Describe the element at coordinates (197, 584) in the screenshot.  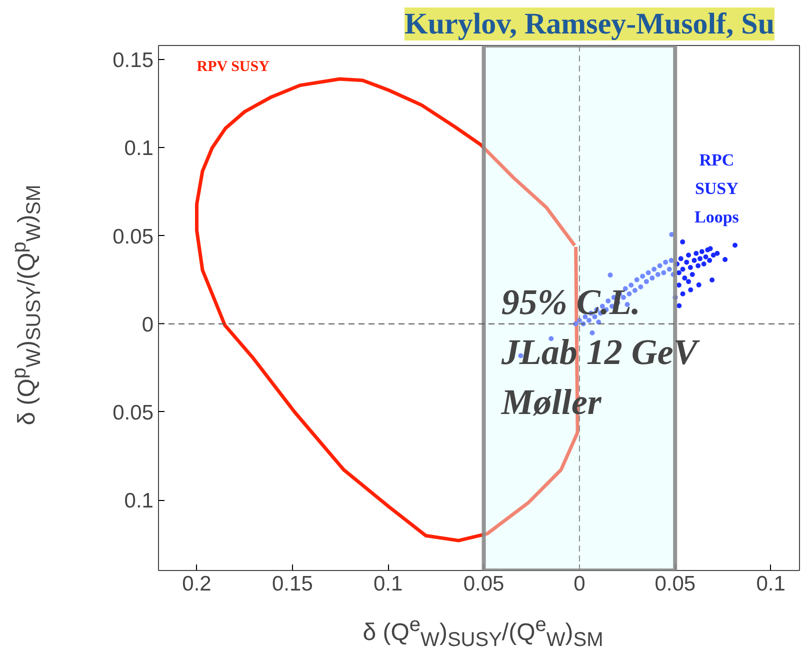
I see `x-tick-label: 0.2` at that location.